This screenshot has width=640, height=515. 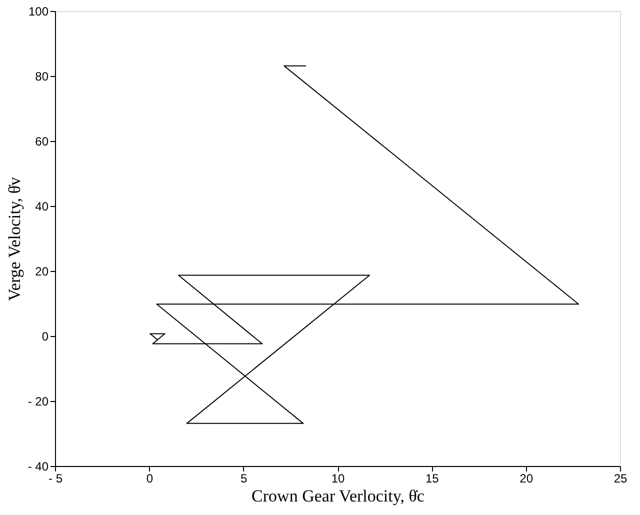 What do you see at coordinates (42, 77) in the screenshot?
I see `y-tick-label: 80` at bounding box center [42, 77].